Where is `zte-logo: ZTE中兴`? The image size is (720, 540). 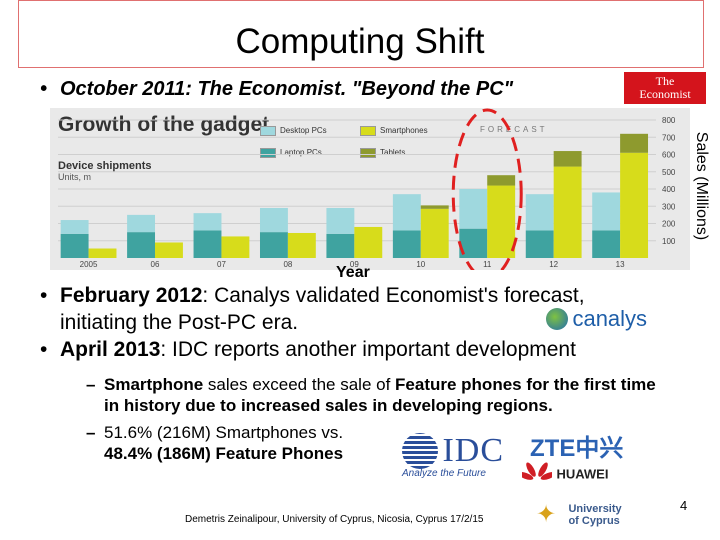 zte-logo: ZTE中兴 is located at coordinates (577, 448).